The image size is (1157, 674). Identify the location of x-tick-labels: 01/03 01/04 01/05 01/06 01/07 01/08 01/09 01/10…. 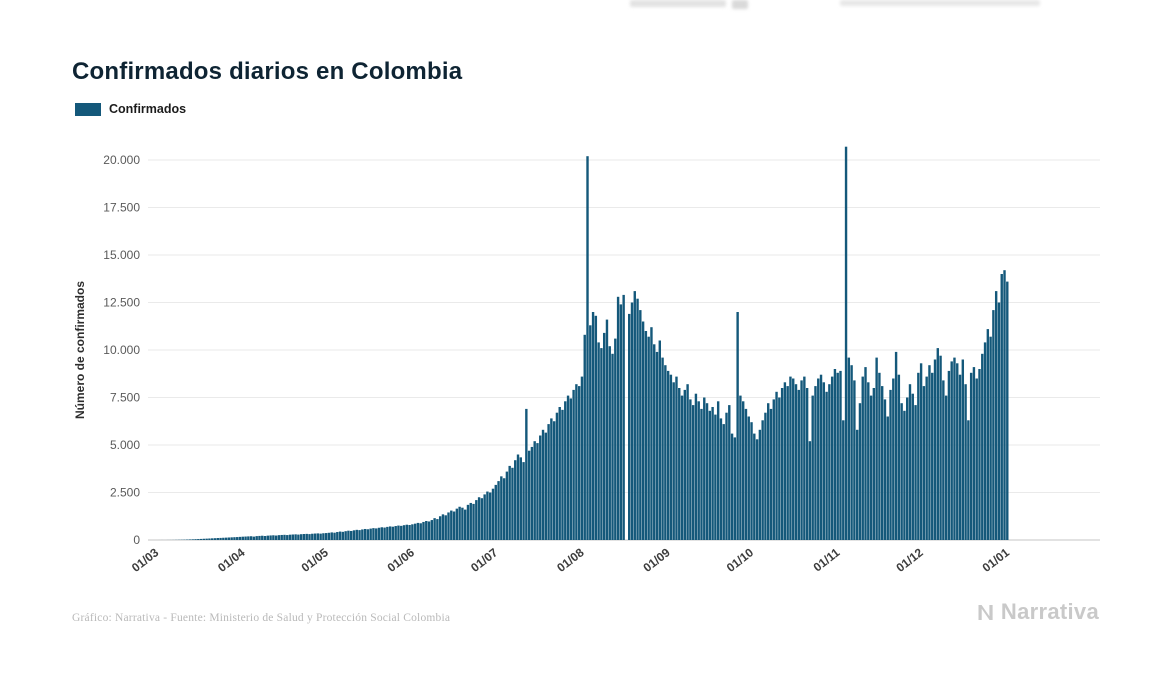
(570, 560).